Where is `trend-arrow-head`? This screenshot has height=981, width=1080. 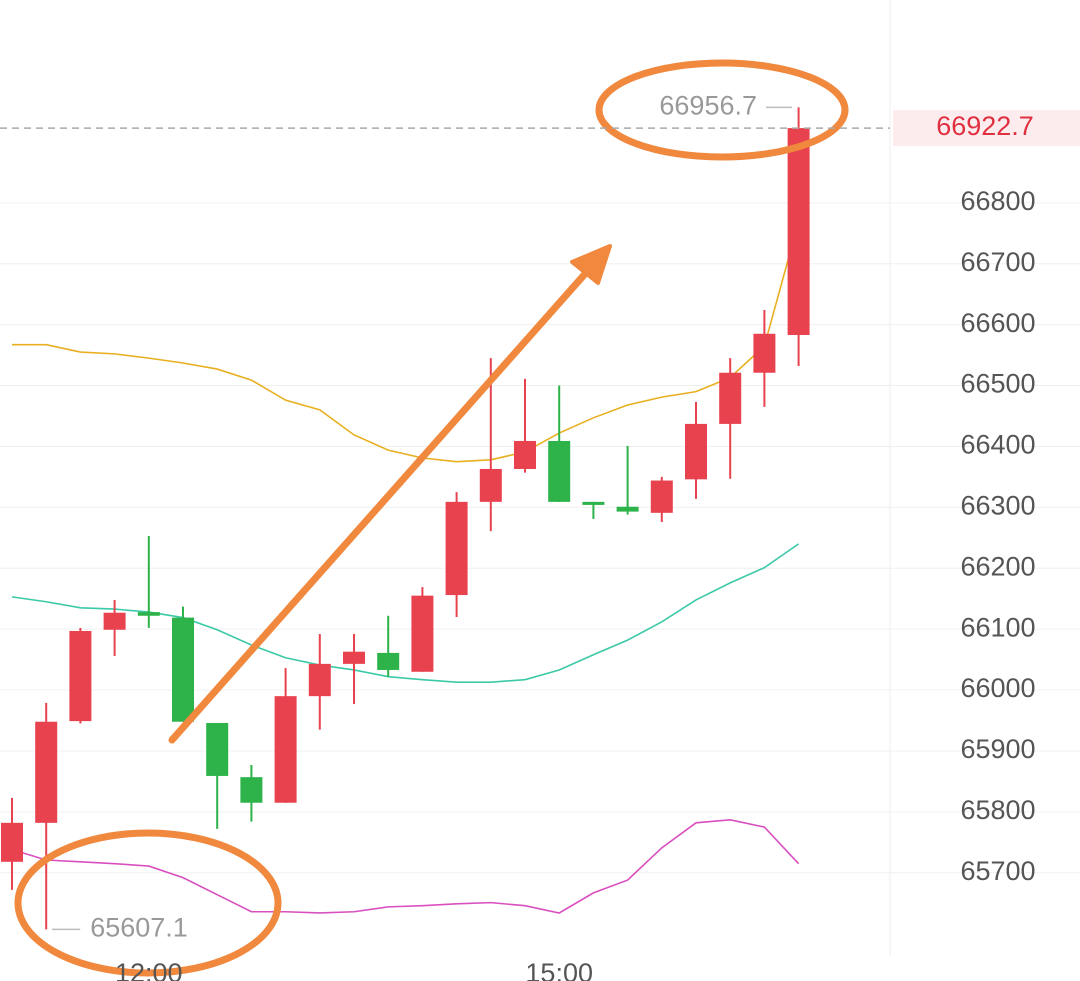 trend-arrow-head is located at coordinates (591, 264).